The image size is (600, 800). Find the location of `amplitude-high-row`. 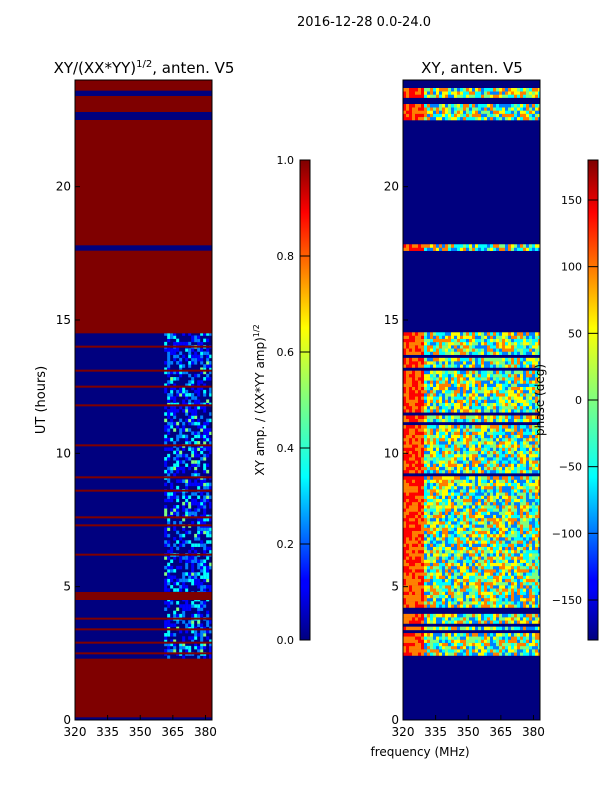

amplitude-high-row is located at coordinates (143, 653).